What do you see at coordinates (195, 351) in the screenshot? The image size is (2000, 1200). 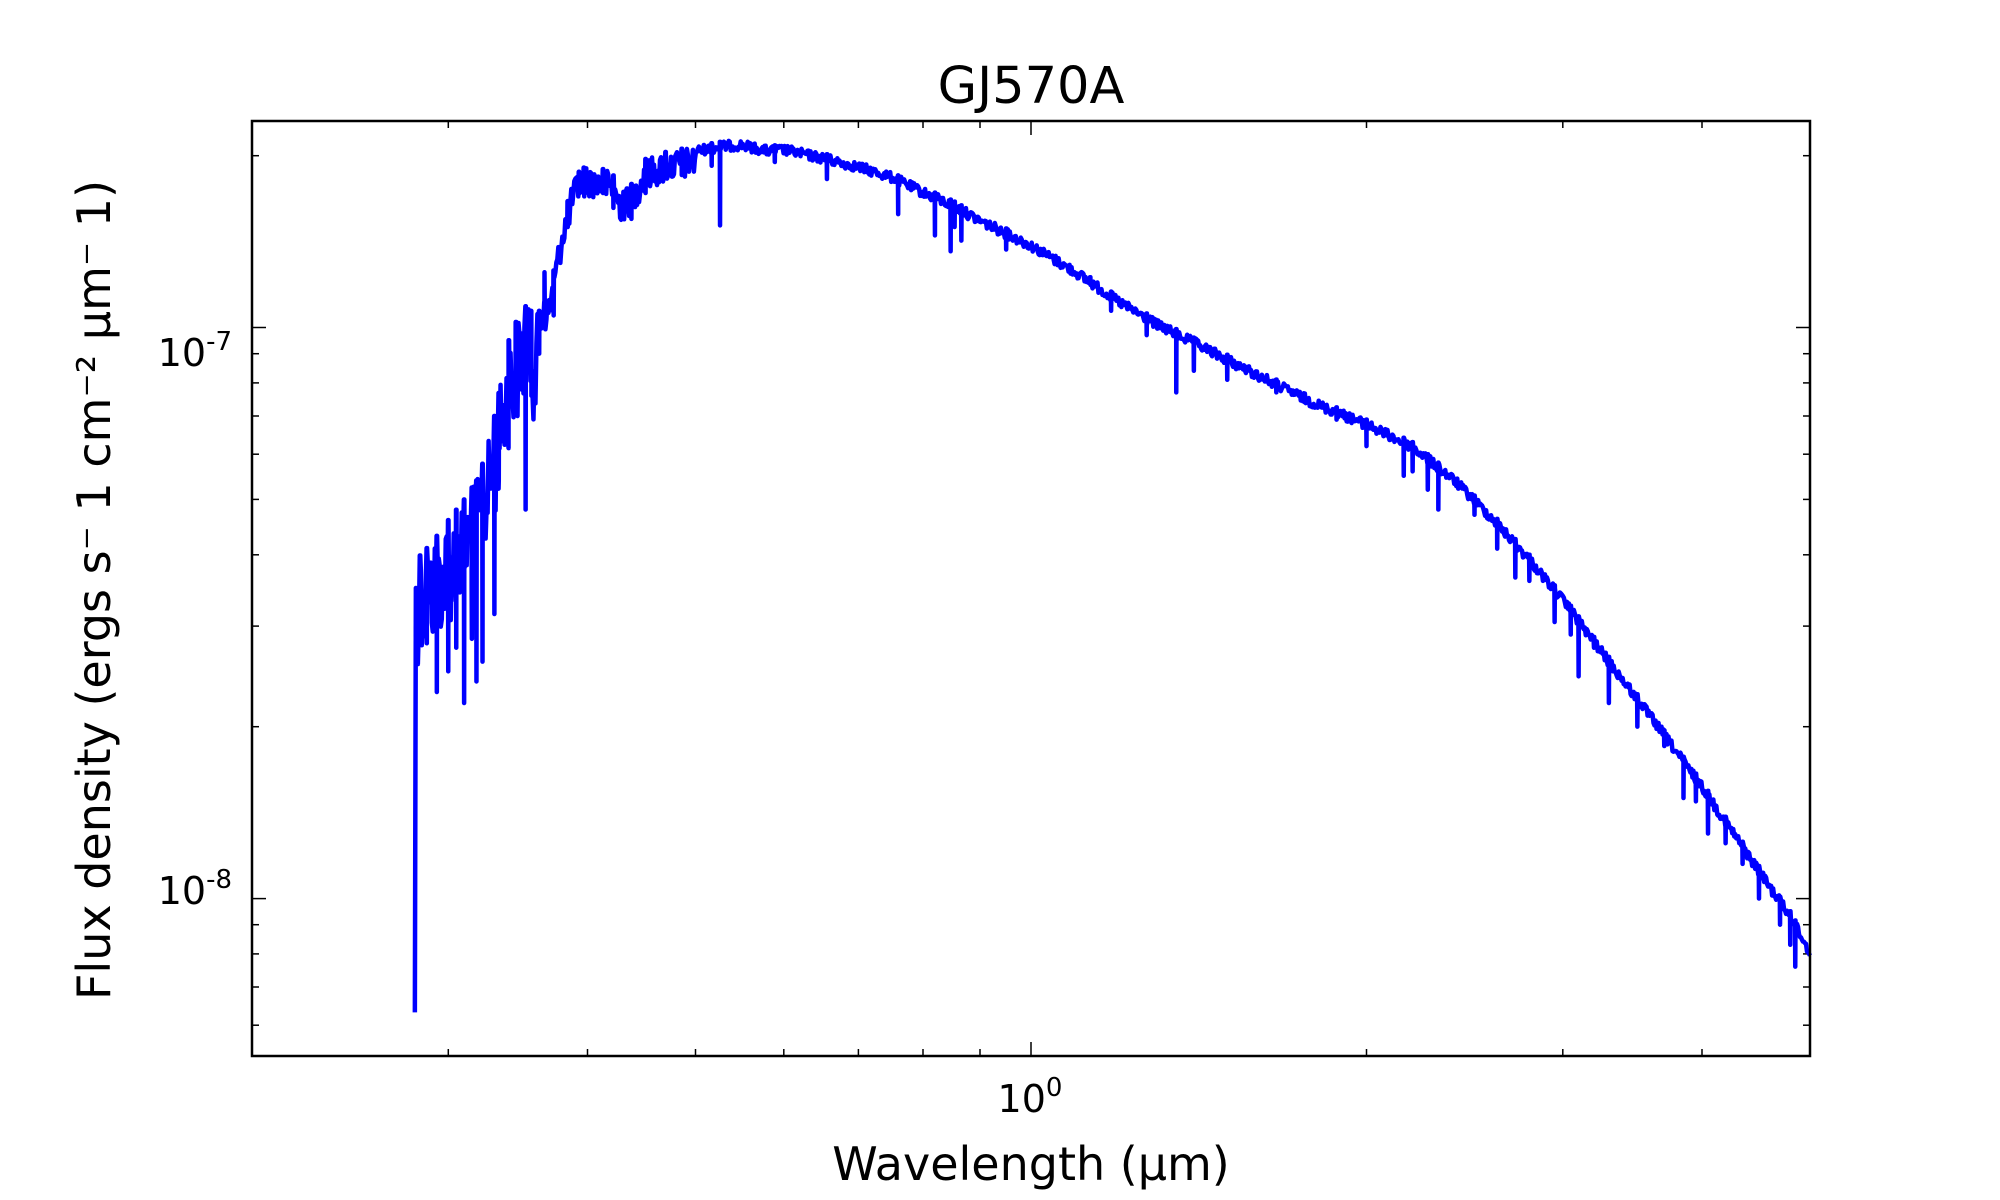 I see `y-tick-label-1e-7: 10⁻⁷` at bounding box center [195, 351].